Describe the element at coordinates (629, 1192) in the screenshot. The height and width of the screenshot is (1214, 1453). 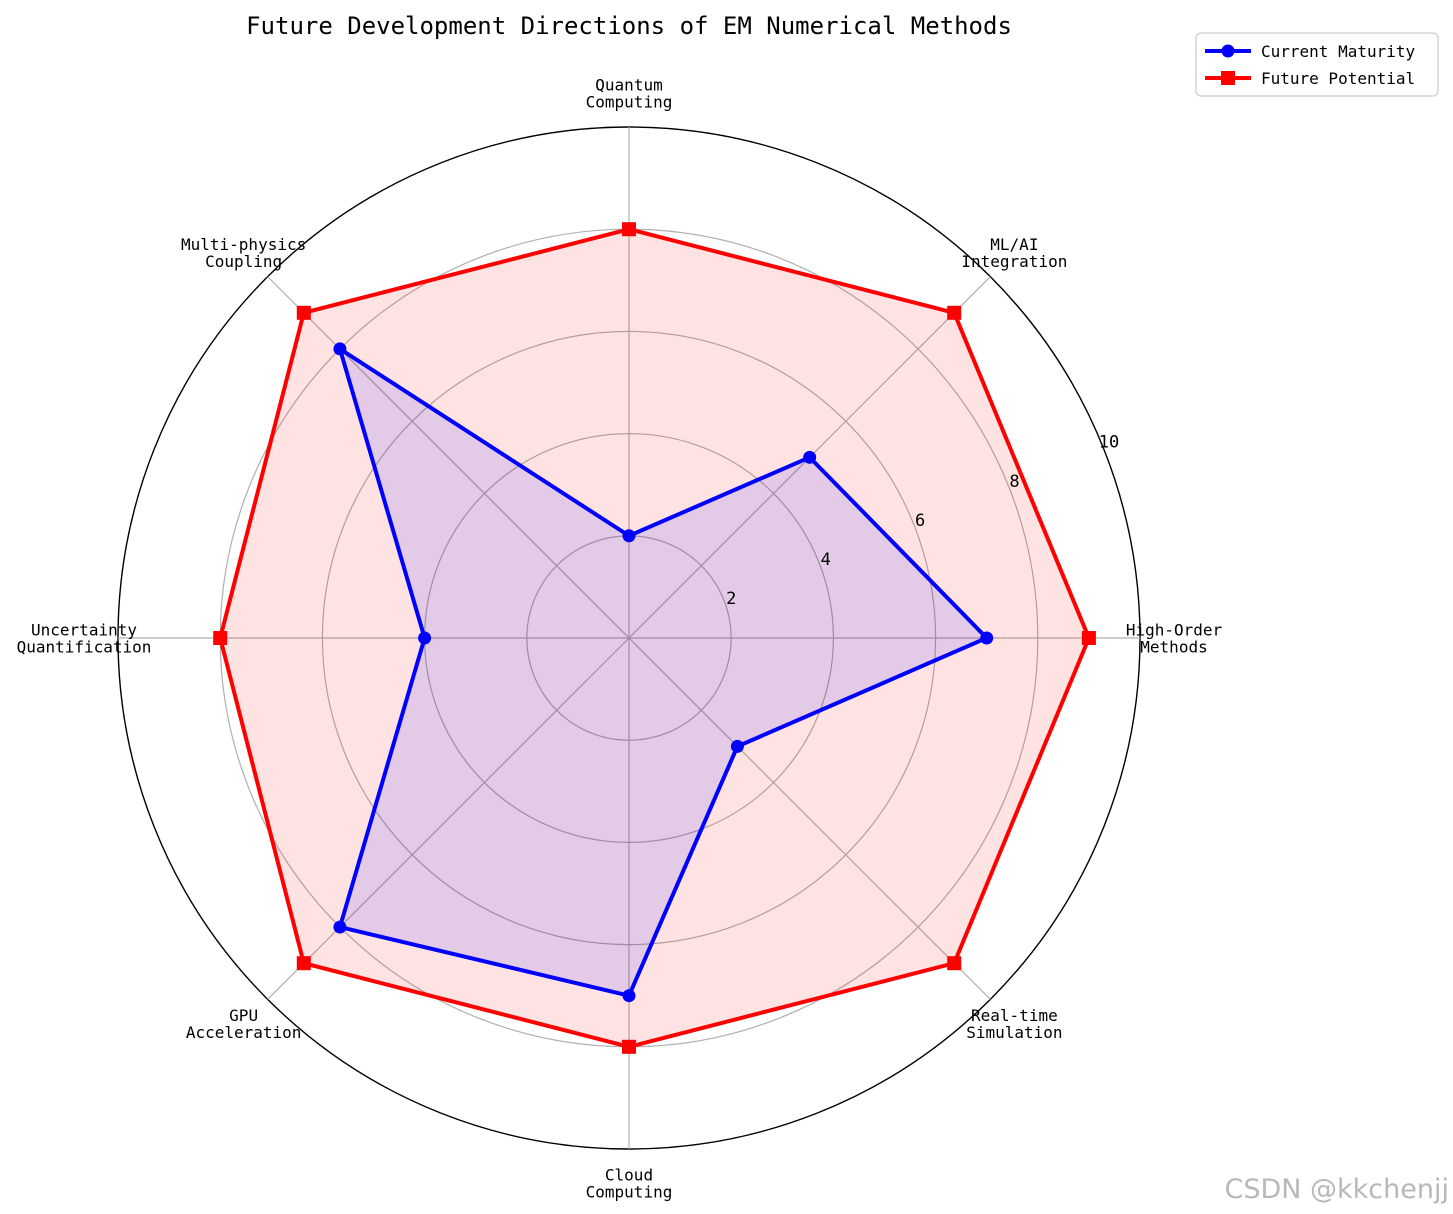
I see `category-label-7-line-2: Computing` at that location.